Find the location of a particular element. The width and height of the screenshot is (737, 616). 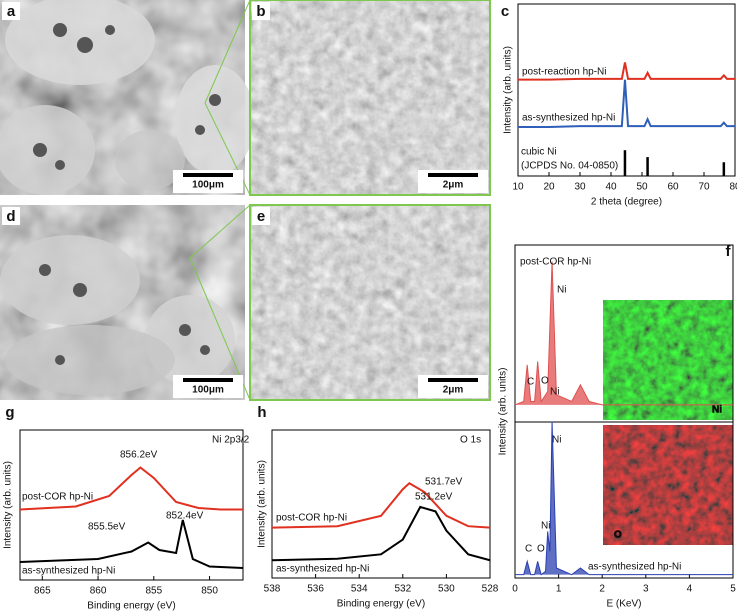

annotation: 855.5eV is located at coordinates (107, 527).